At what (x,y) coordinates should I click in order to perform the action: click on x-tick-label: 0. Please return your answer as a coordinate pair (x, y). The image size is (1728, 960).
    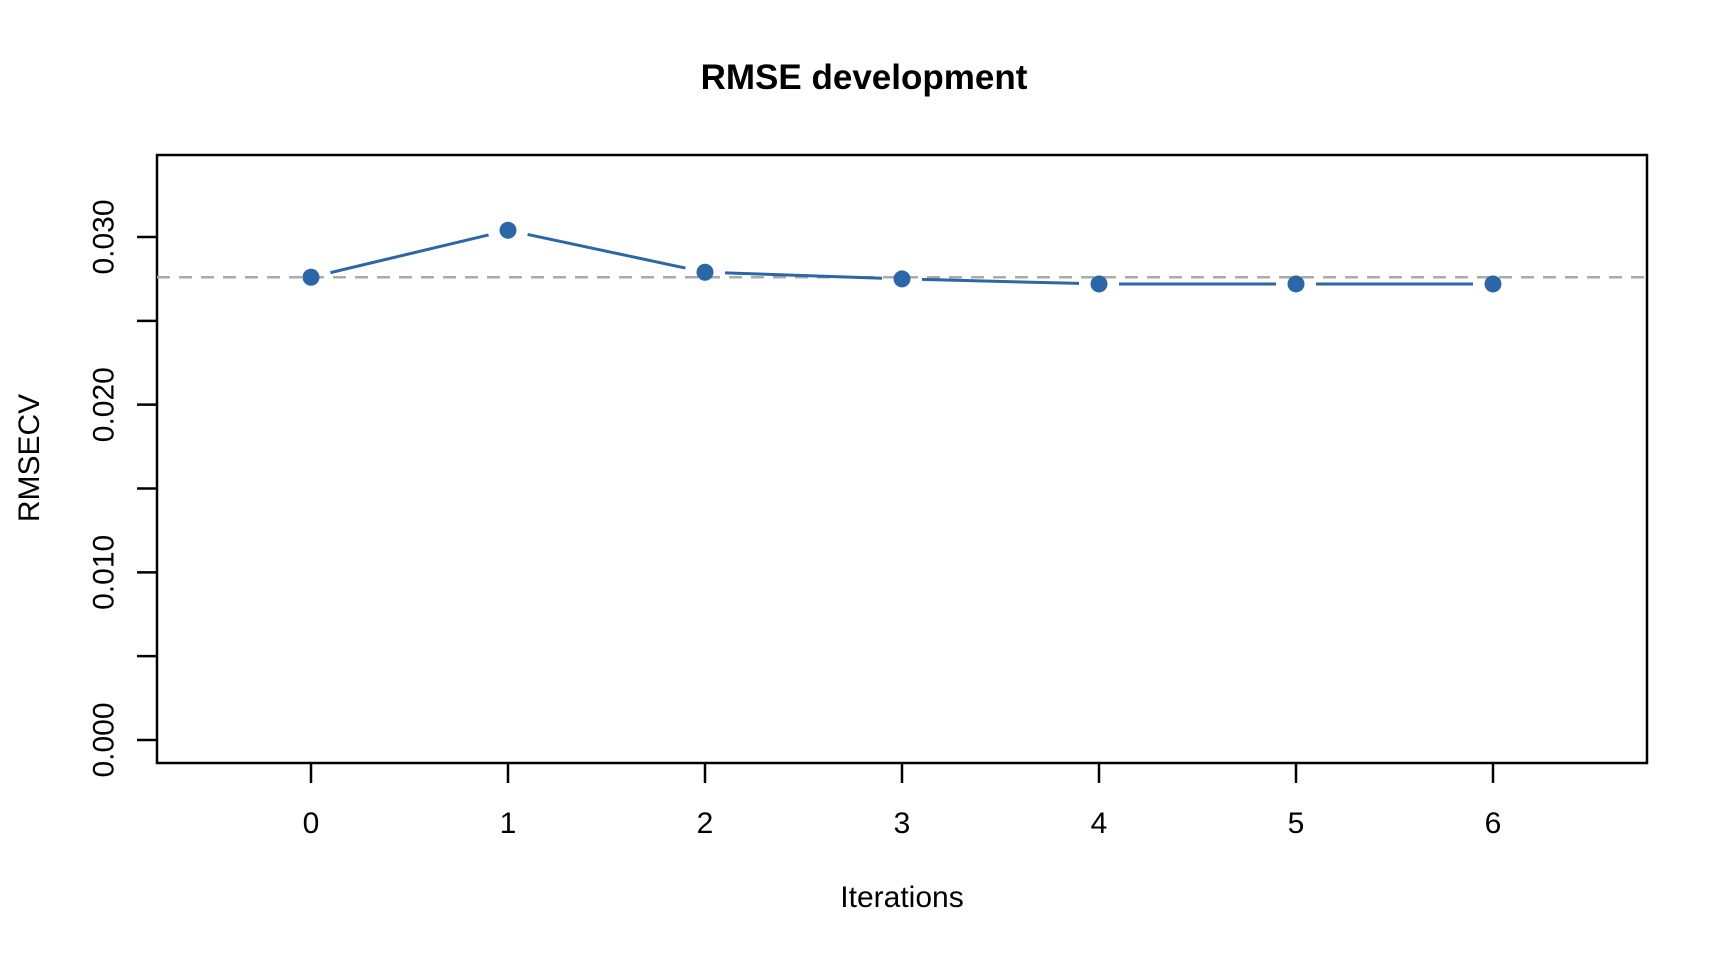
    Looking at the image, I should click on (311, 823).